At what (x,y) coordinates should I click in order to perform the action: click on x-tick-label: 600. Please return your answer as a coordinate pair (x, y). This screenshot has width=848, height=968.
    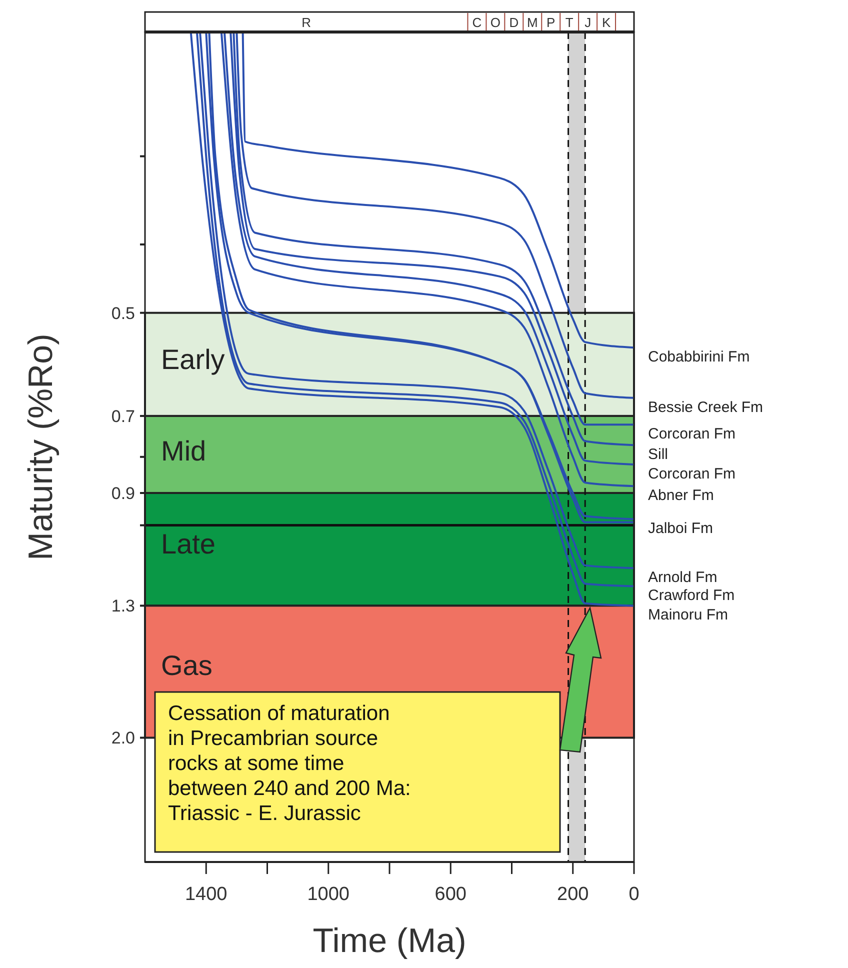
    Looking at the image, I should click on (450, 894).